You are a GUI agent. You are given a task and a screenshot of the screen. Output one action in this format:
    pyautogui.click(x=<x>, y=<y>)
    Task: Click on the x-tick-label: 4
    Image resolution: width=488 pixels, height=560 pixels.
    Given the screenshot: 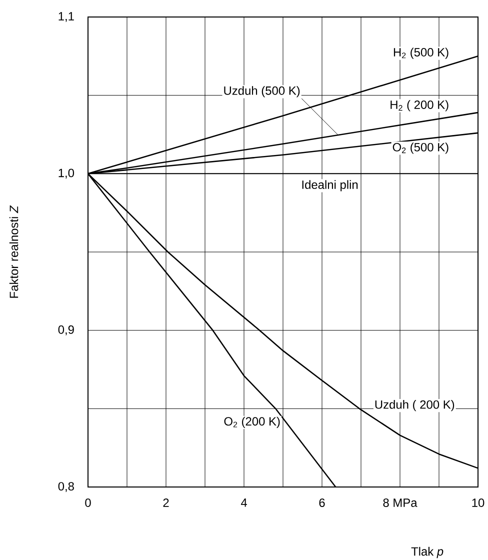 What is the action you would take?
    pyautogui.click(x=243, y=502)
    